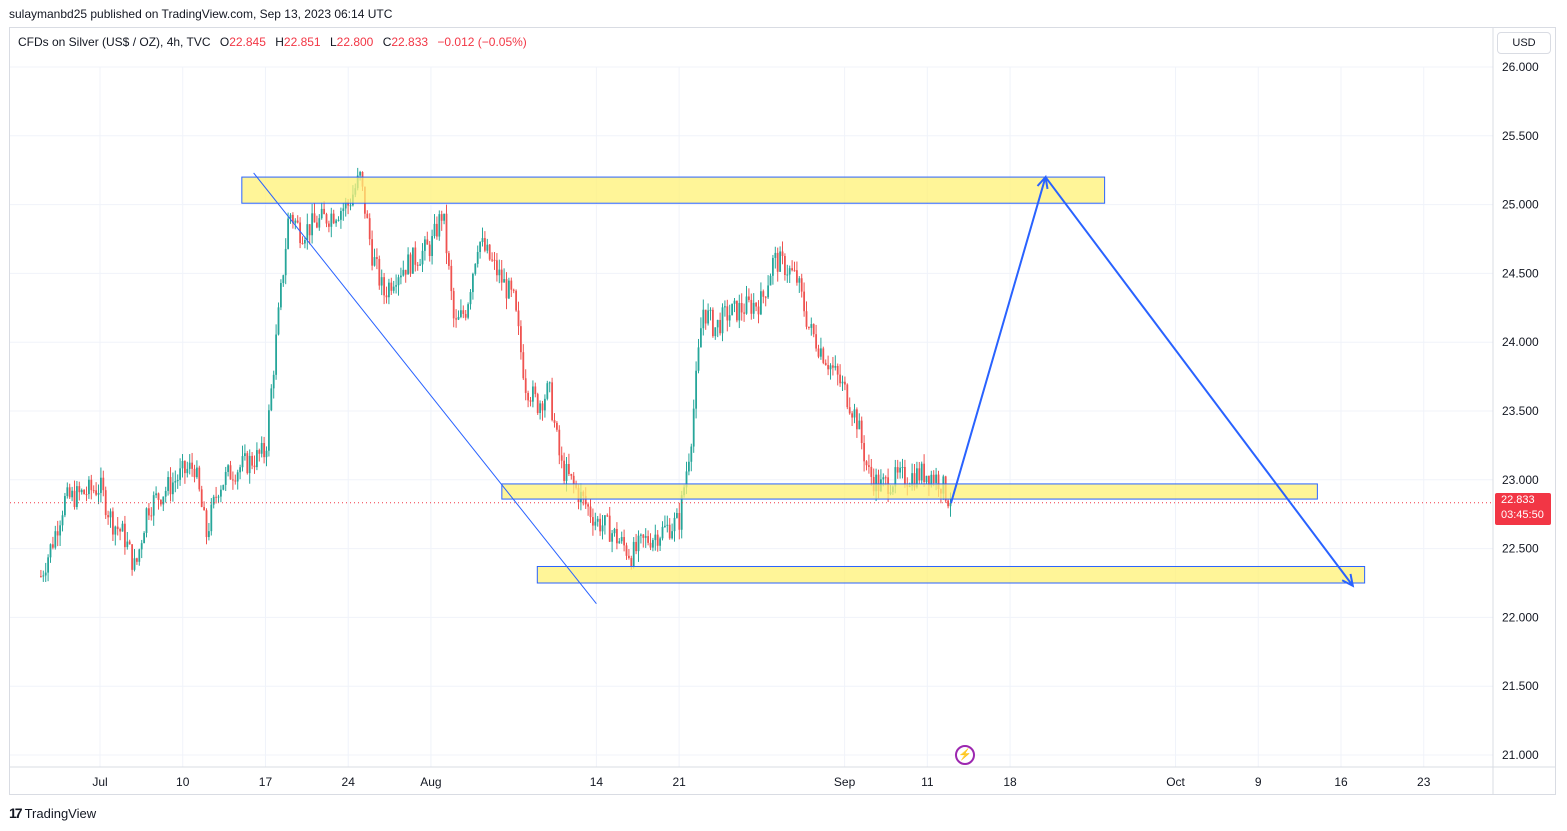  Describe the element at coordinates (845, 782) in the screenshot. I see `x-tick-label: Sep` at that location.